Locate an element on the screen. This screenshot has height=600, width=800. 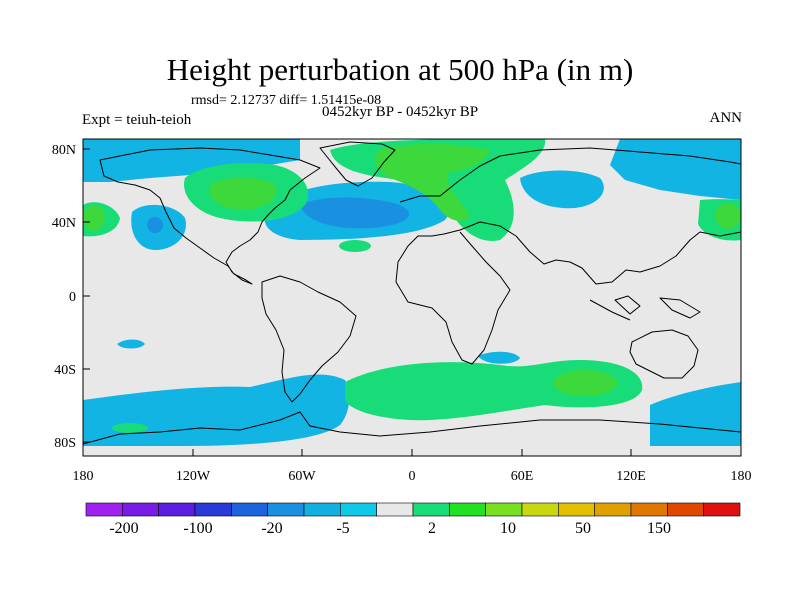
lon-label: 0 is located at coordinates (412, 476).